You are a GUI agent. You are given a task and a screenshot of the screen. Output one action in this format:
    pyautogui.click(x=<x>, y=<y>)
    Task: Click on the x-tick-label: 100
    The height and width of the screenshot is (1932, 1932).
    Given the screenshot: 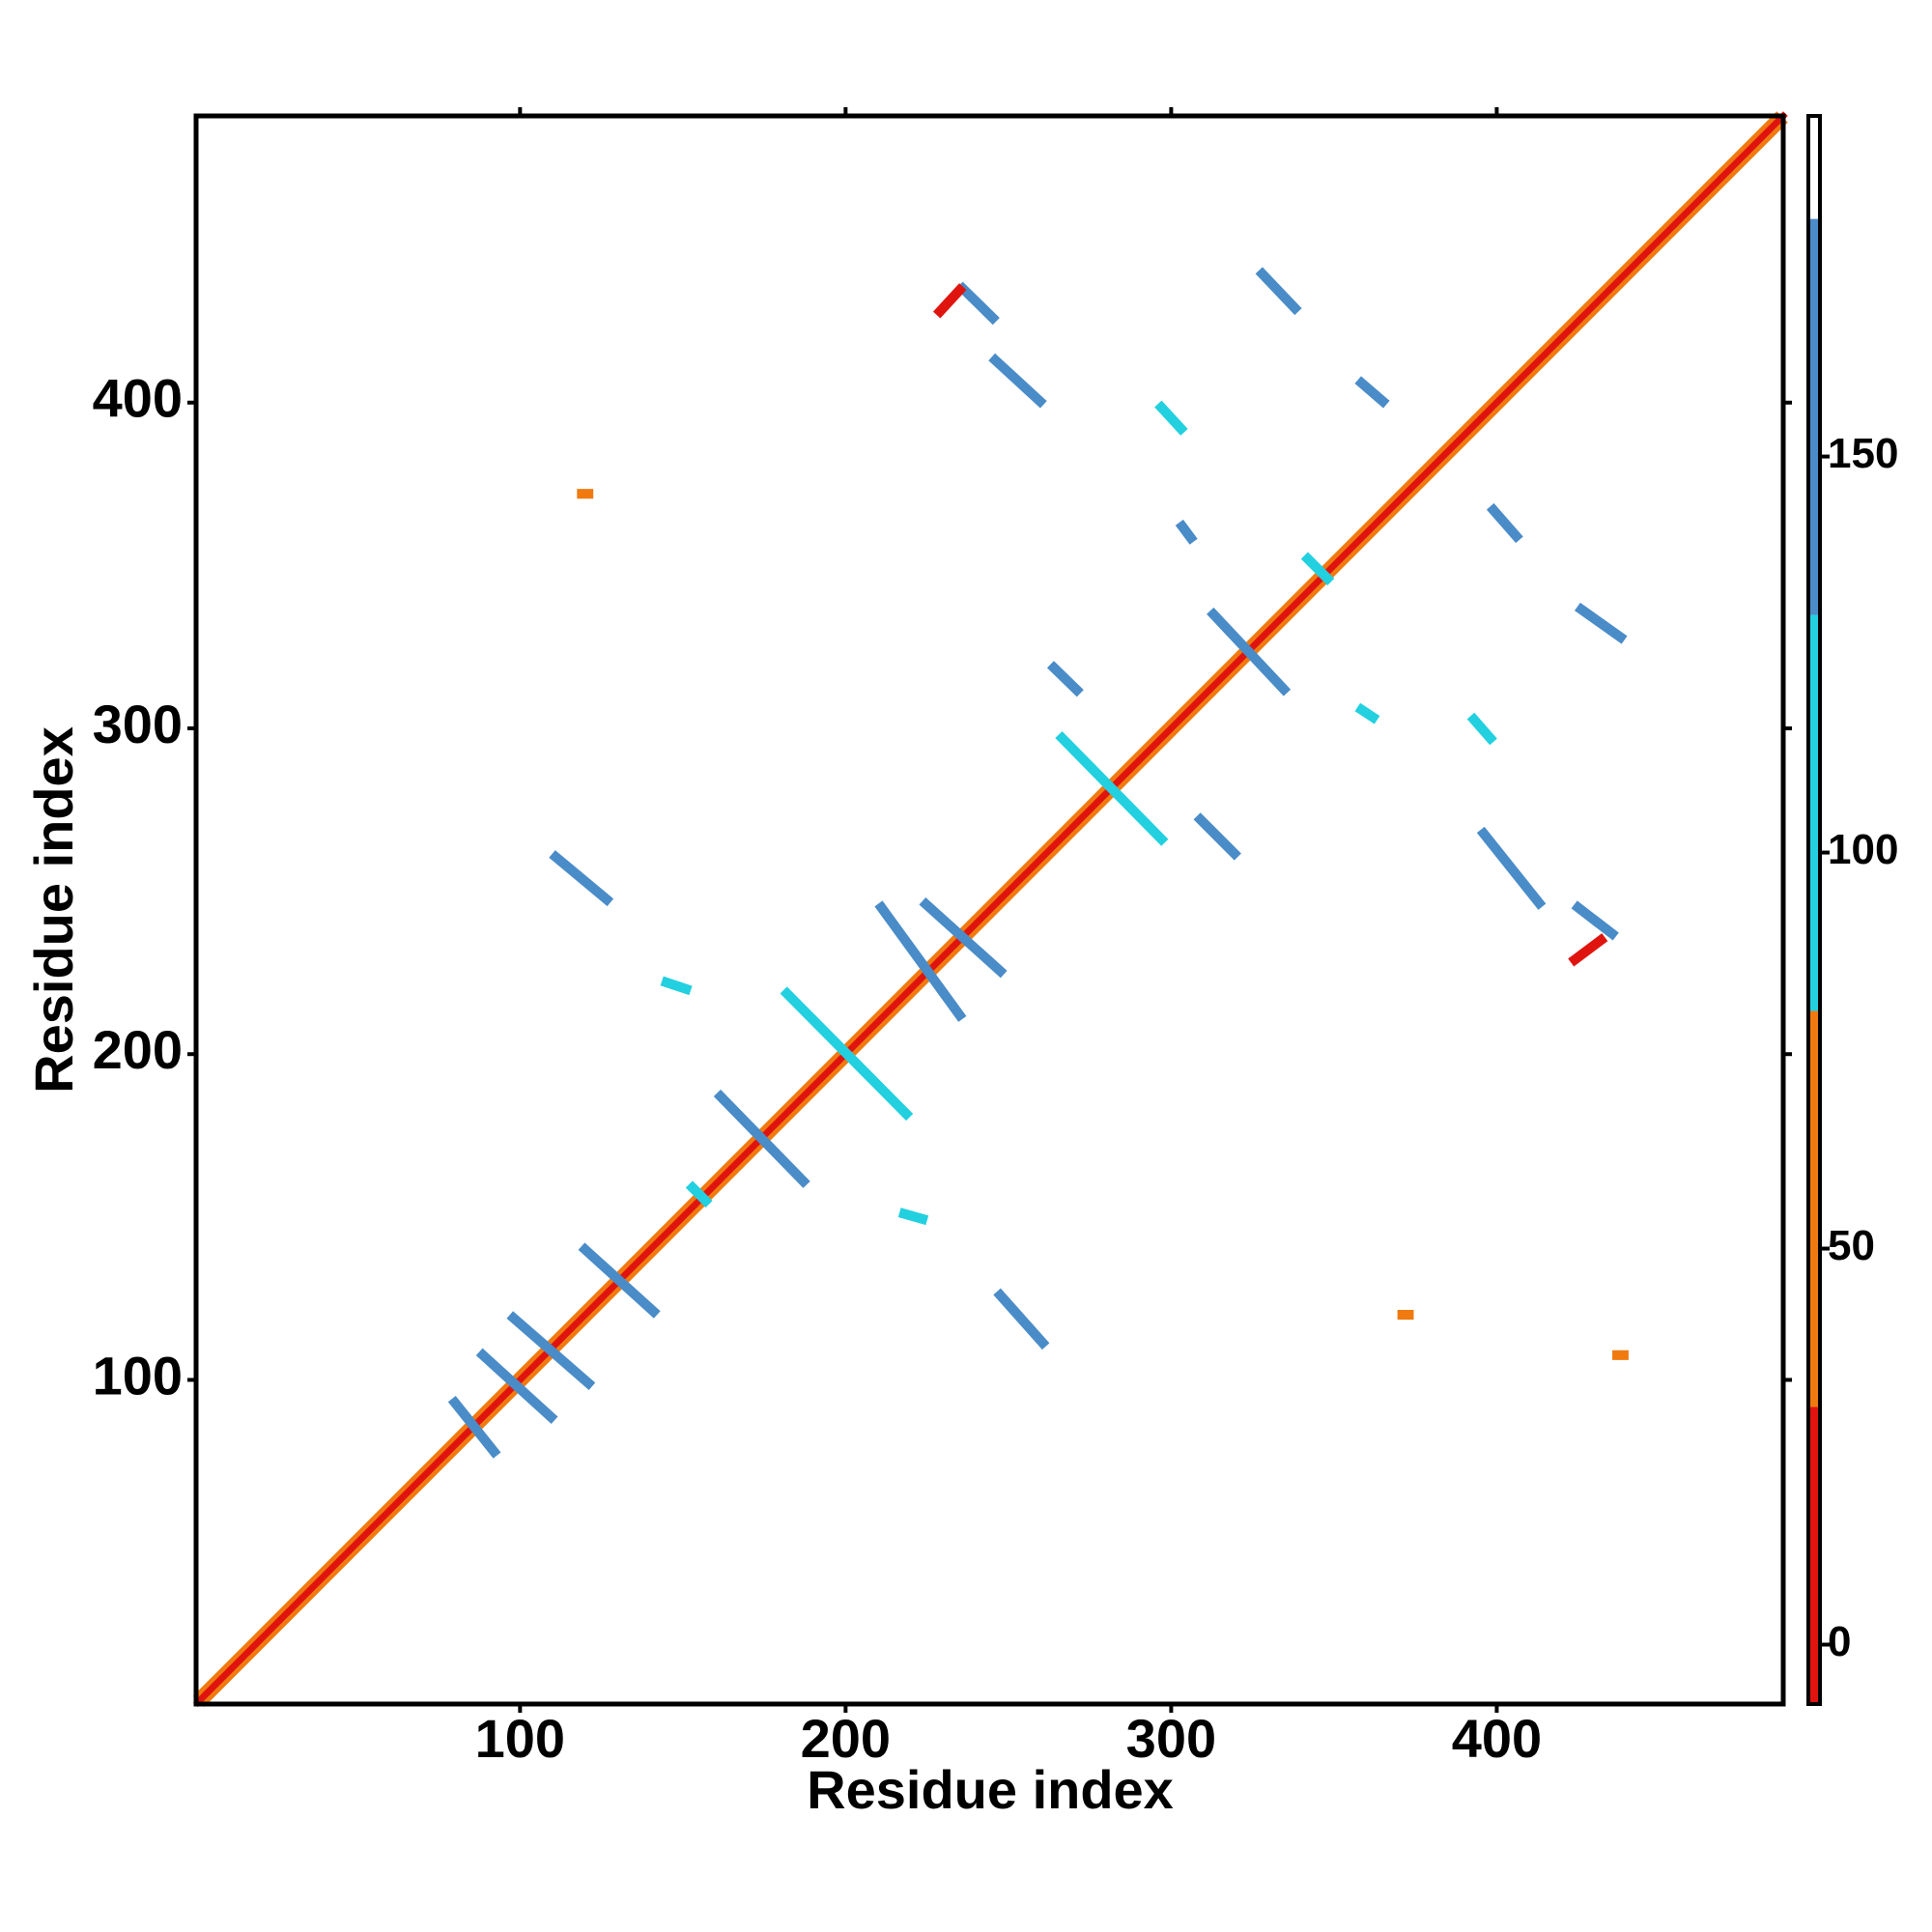 What is the action you would take?
    pyautogui.click(x=520, y=1738)
    